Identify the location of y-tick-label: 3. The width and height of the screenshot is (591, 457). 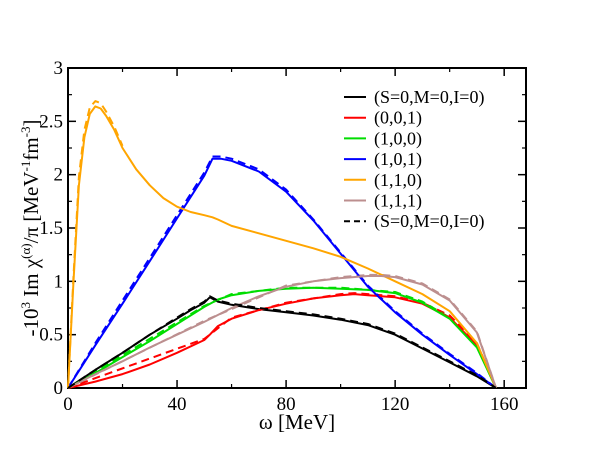
(59, 68).